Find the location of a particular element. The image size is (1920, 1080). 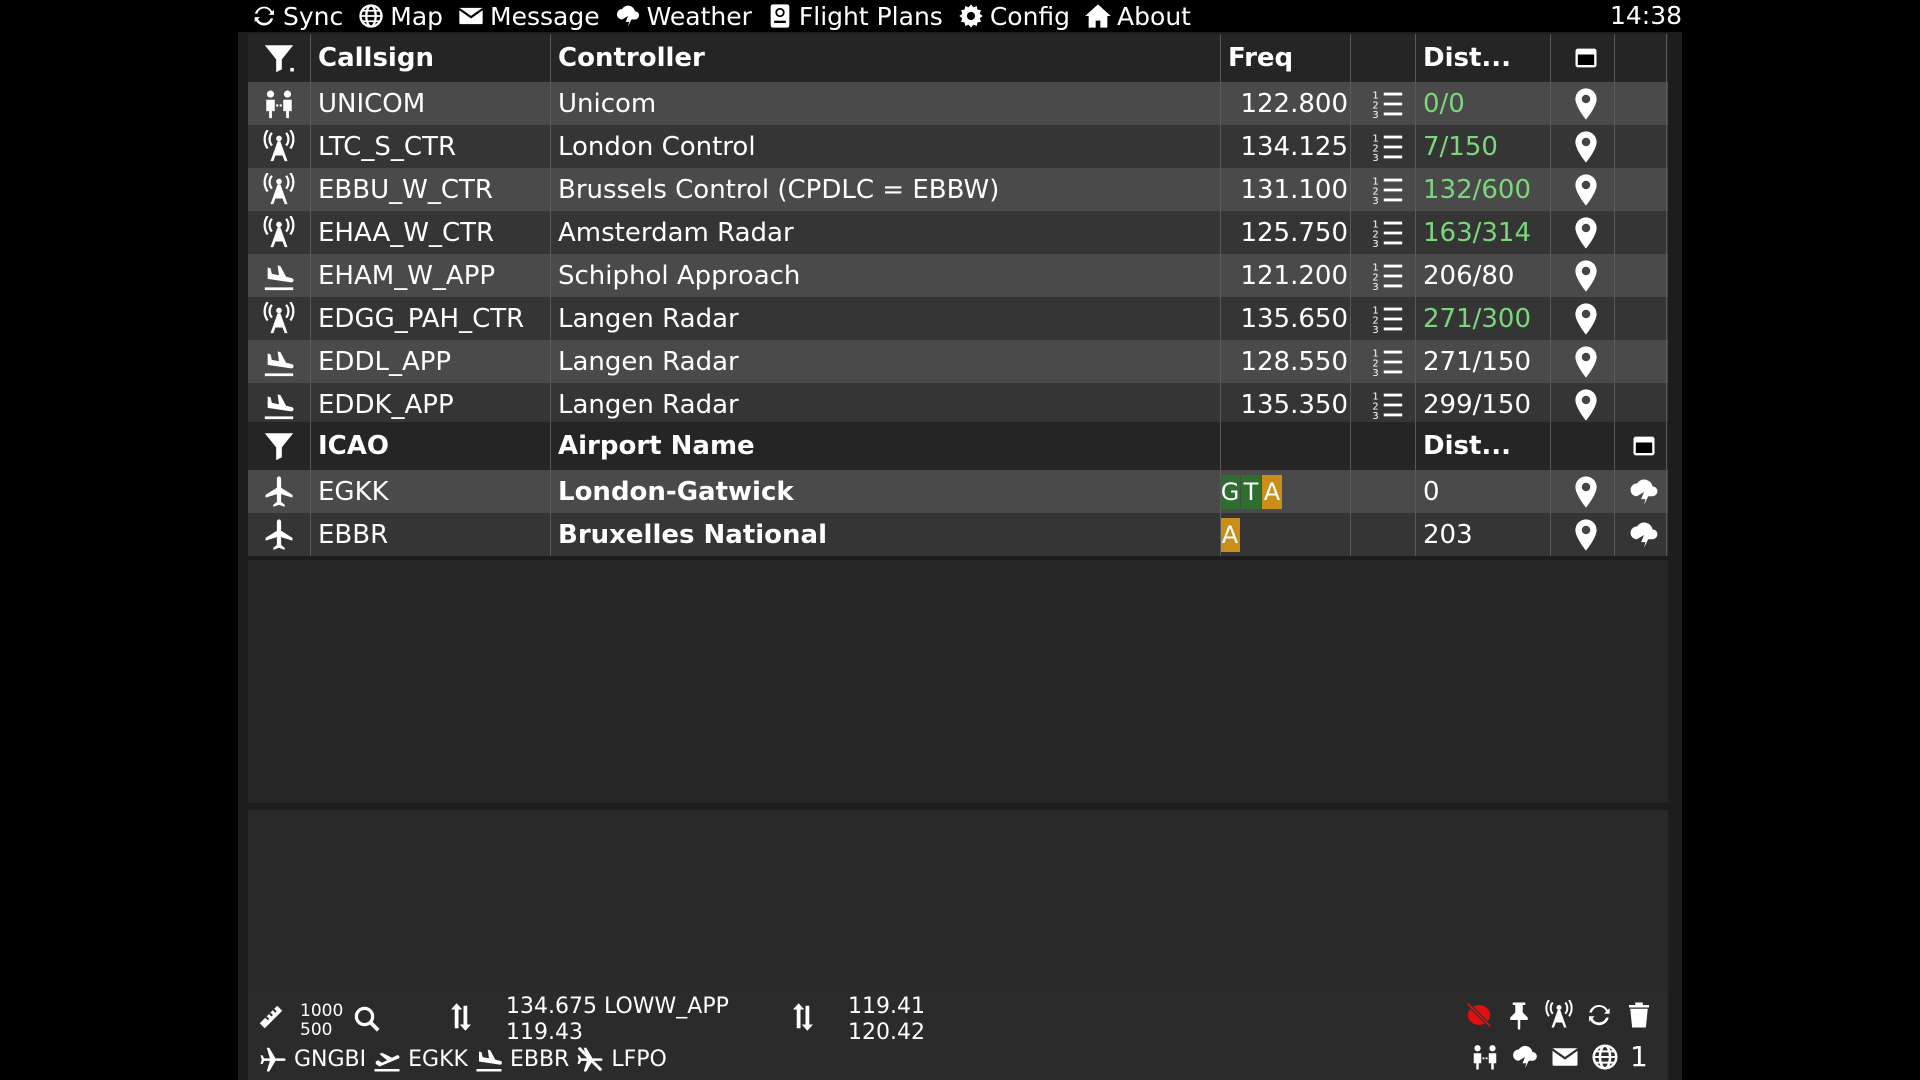

atc-badge: T is located at coordinates (1251, 491).